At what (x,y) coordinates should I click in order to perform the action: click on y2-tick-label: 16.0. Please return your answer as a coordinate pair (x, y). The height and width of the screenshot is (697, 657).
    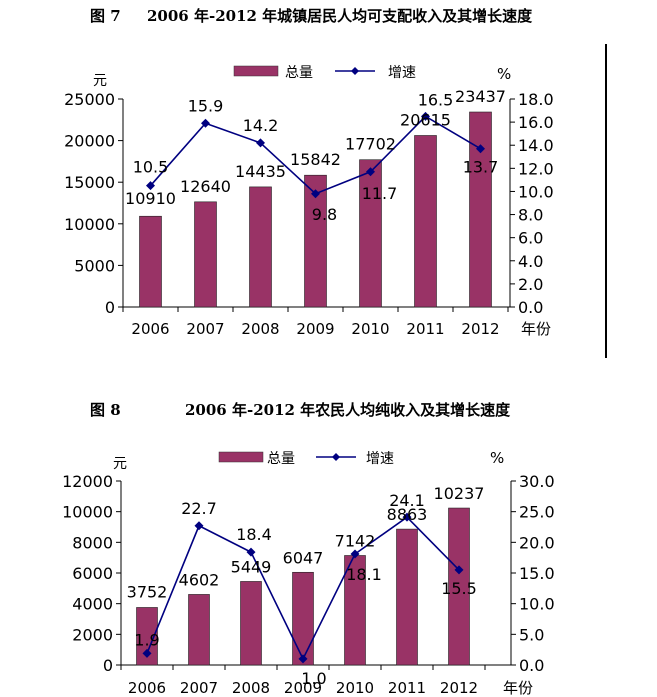
    Looking at the image, I should click on (536, 122).